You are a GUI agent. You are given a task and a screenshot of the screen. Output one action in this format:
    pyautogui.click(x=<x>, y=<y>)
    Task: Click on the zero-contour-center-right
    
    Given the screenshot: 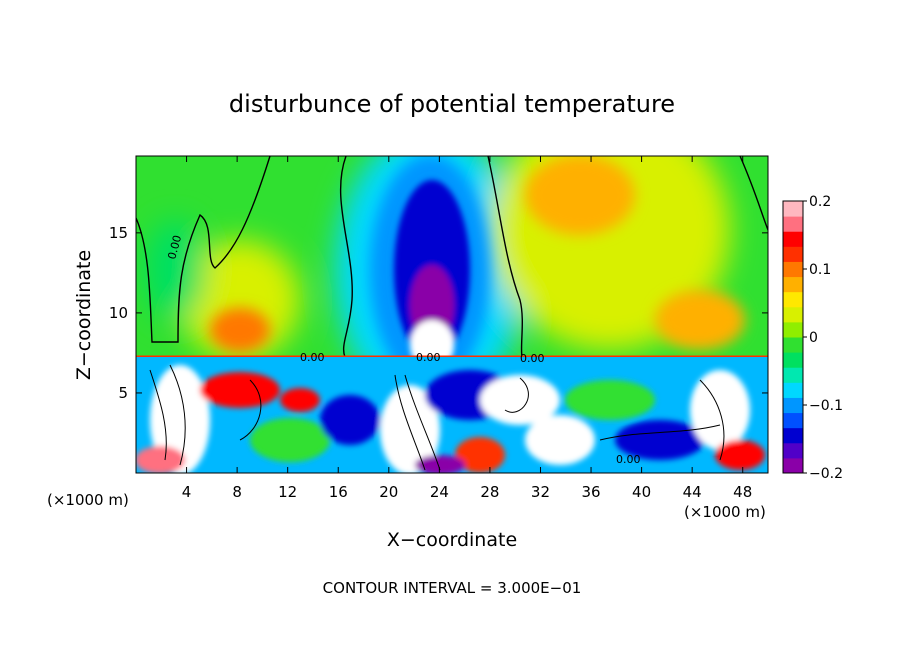 What is the action you would take?
    pyautogui.click(x=505, y=256)
    